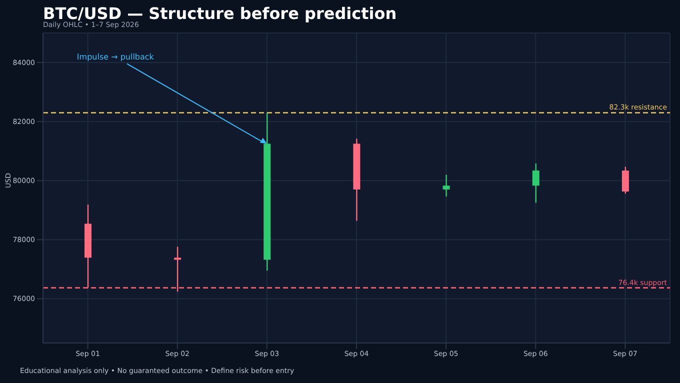 The height and width of the screenshot is (383, 680). I want to click on chart-title: BTC/USD — Structure before prediction, so click(220, 13).